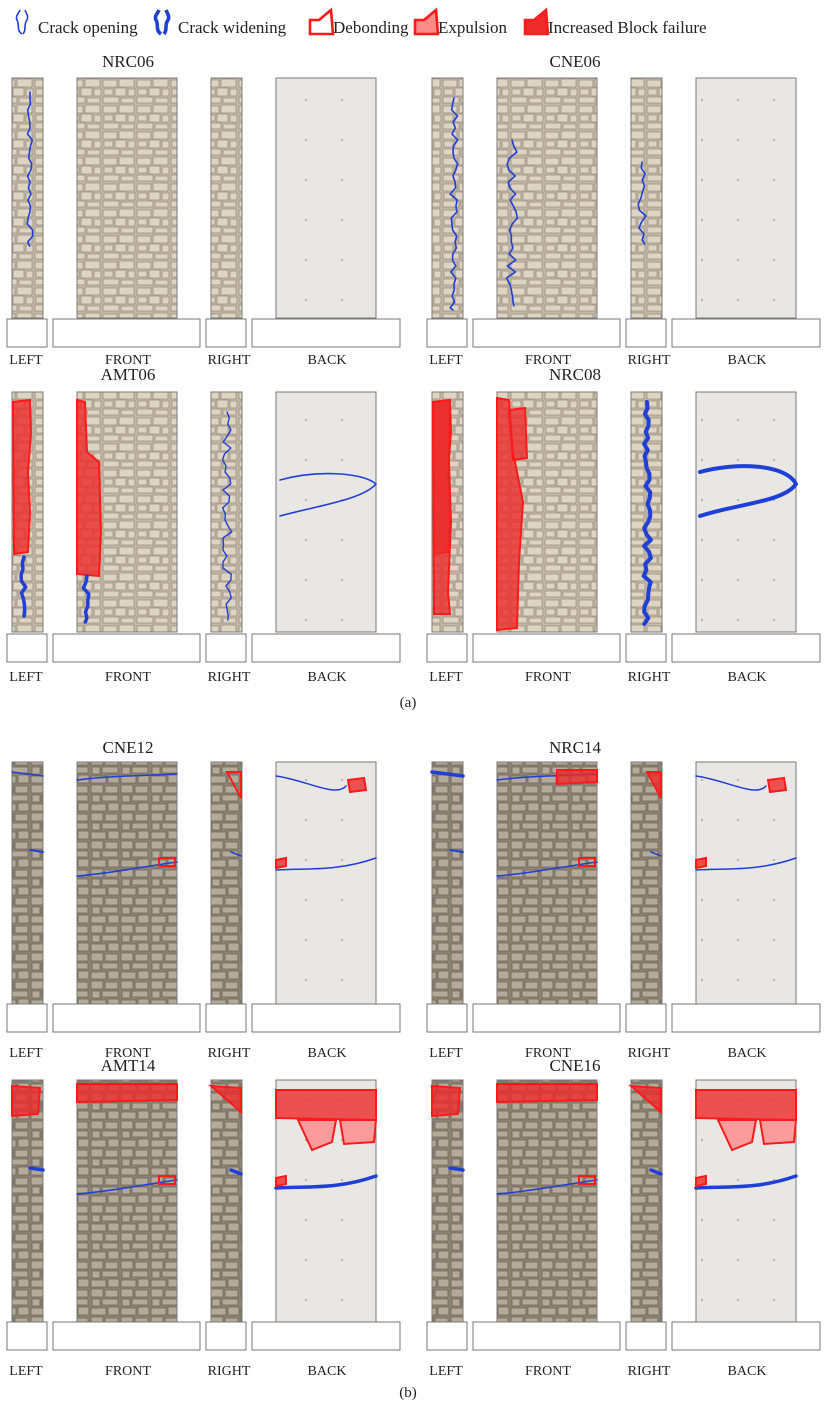 The image size is (833, 1412). What do you see at coordinates (203, 1217) in the screenshot?
I see `specimen-amt14: LEFT FRONT RIGHT BACK AMT14` at bounding box center [203, 1217].